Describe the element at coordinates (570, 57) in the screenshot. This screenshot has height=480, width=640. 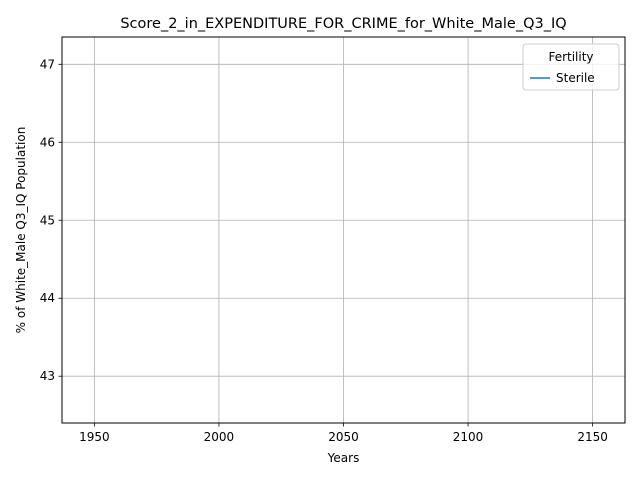
I see `legend-title: Fertility` at that location.